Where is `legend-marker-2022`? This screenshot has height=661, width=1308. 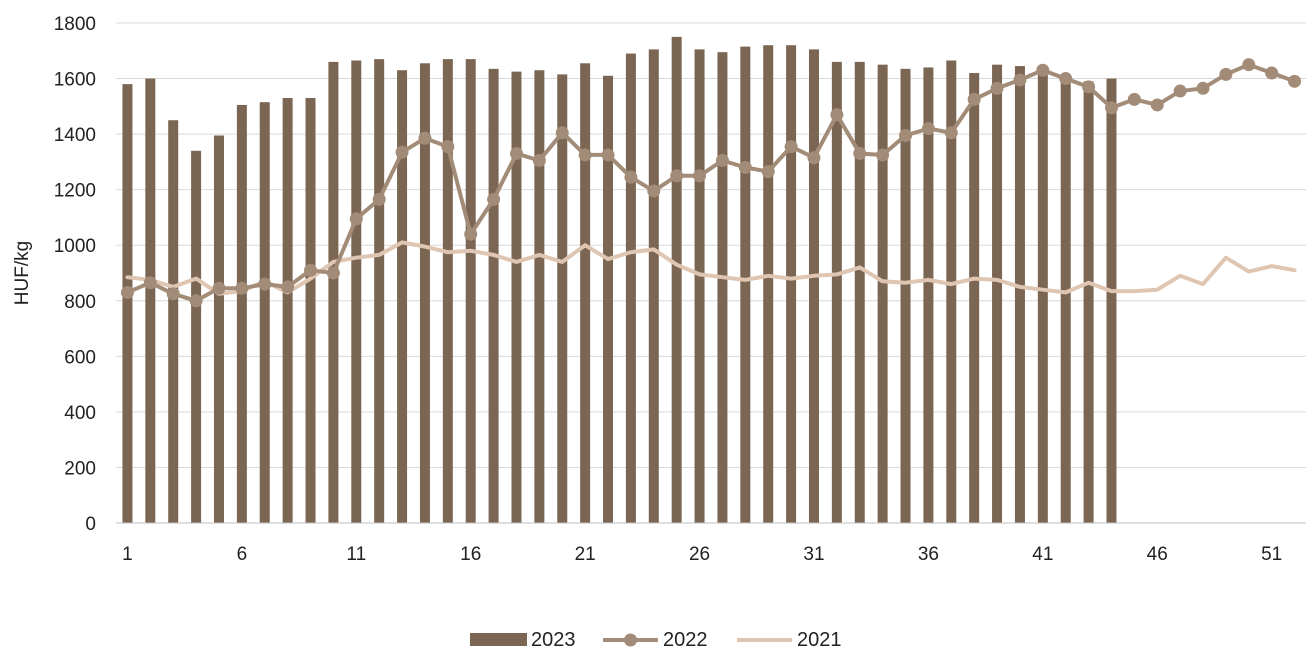
legend-marker-2022 is located at coordinates (630, 640).